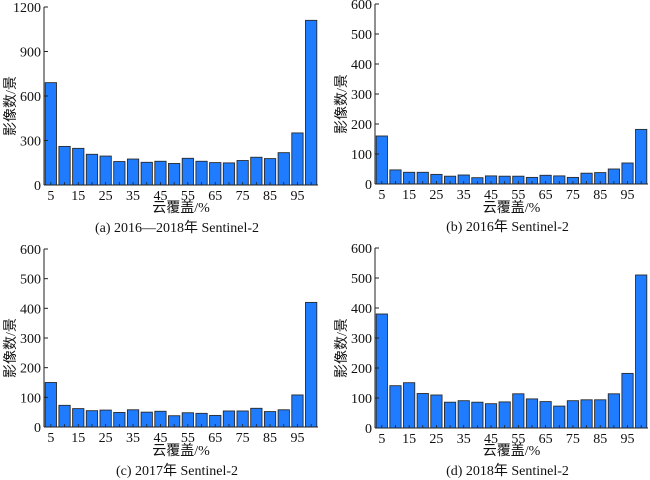  Describe the element at coordinates (30, 53) in the screenshot. I see `y-tick-label: 900` at that location.